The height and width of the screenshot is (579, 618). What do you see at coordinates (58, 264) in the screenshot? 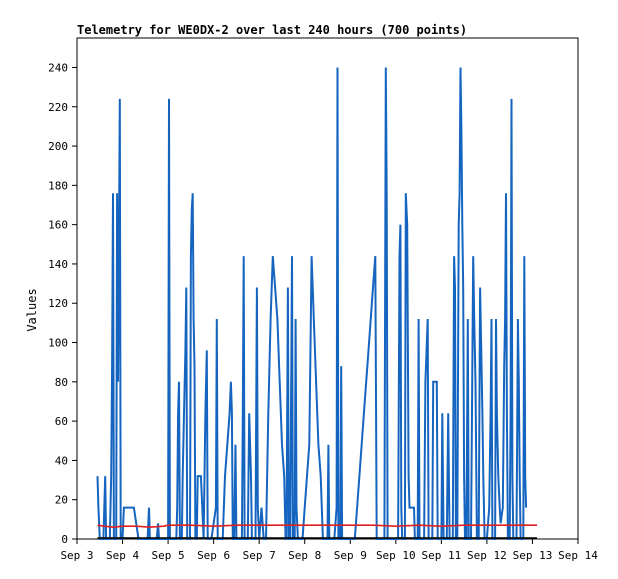
I see `y-tick-label: 140` at bounding box center [58, 264].